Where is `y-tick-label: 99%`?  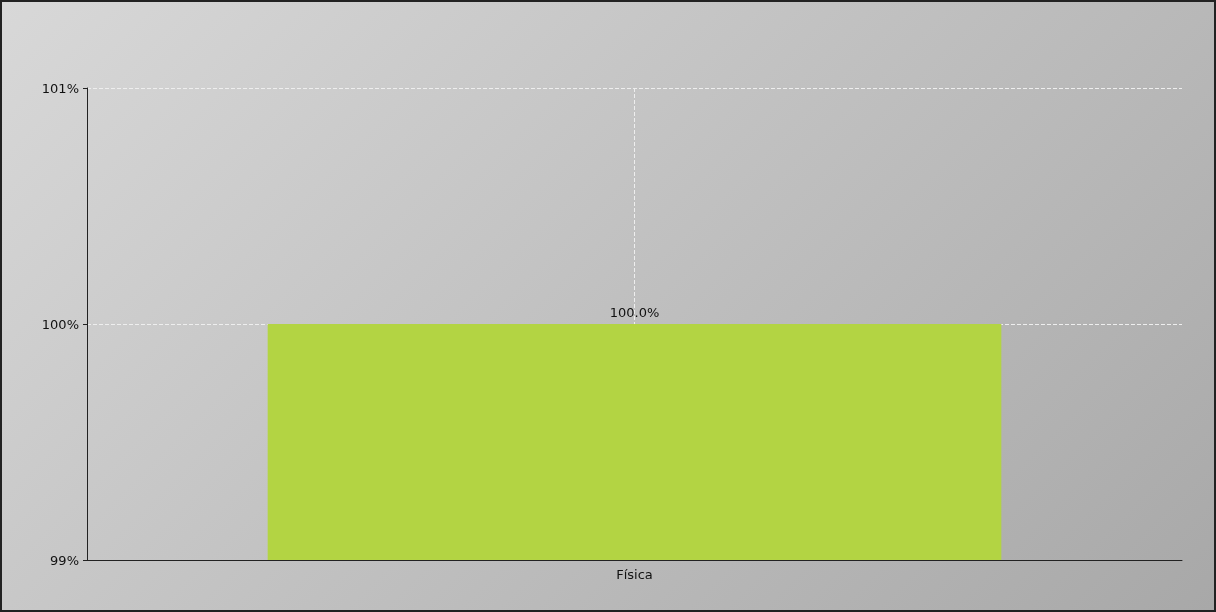 y-tick-label: 99% is located at coordinates (64, 560).